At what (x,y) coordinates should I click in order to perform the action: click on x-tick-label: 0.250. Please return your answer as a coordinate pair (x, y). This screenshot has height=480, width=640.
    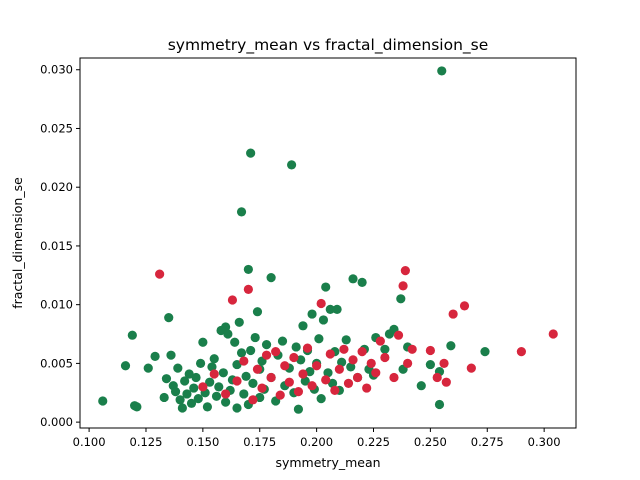
    Looking at the image, I should click on (430, 442).